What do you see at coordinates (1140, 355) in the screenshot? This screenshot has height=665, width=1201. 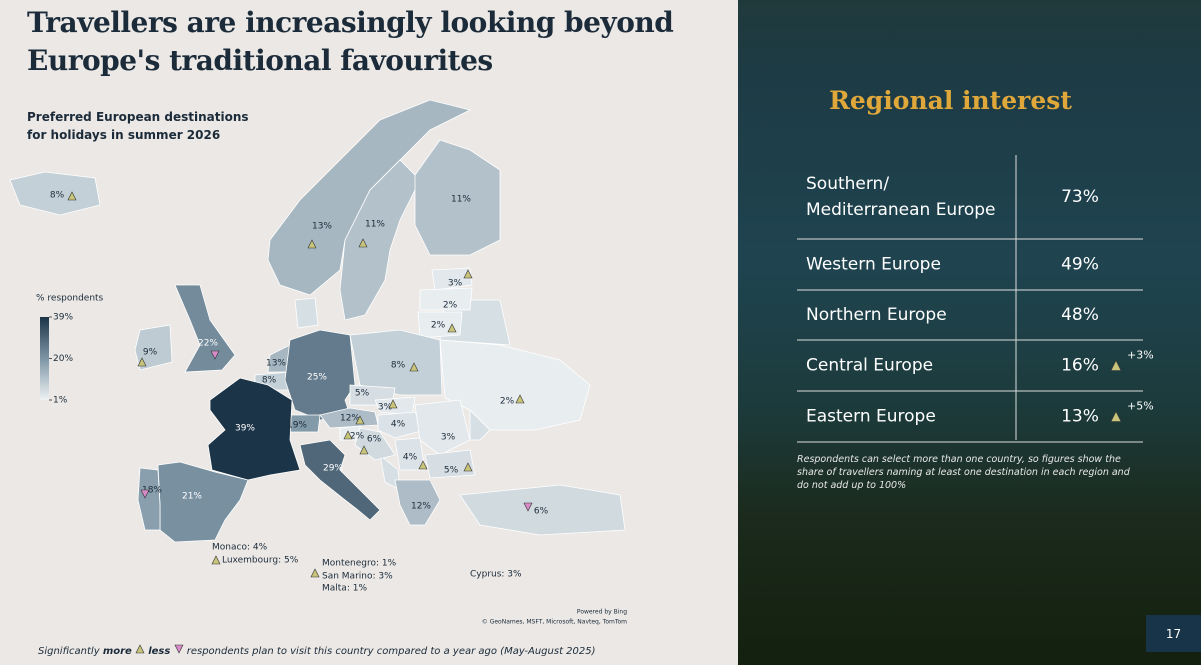 I see `region-change: +3%` at bounding box center [1140, 355].